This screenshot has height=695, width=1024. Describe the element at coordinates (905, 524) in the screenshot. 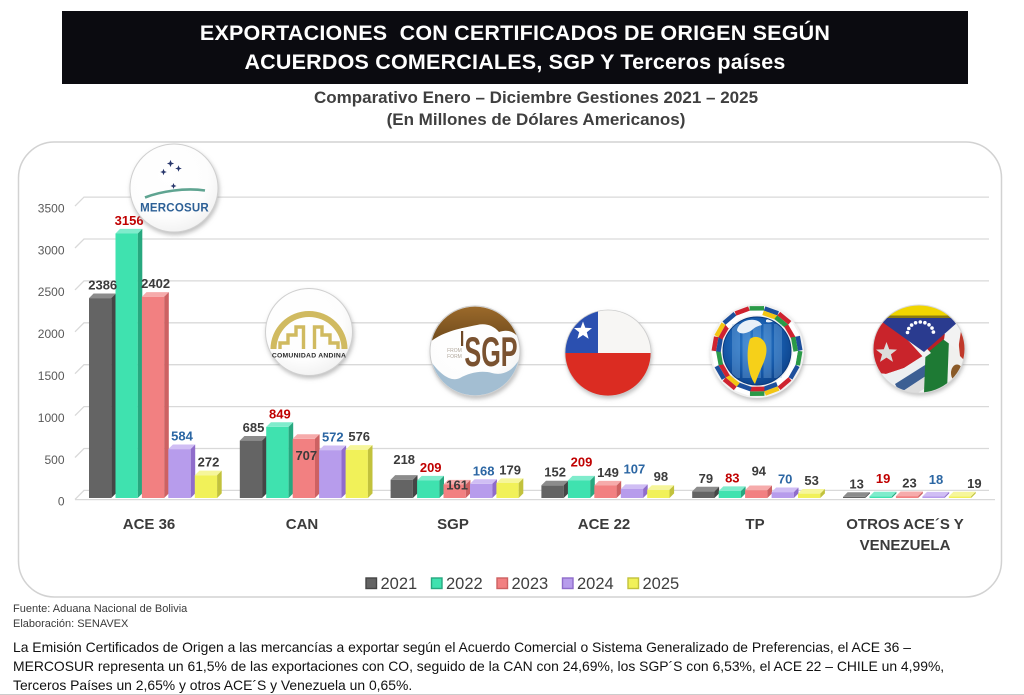

I see `svg-text: OTROS ACE´S Y` at that location.